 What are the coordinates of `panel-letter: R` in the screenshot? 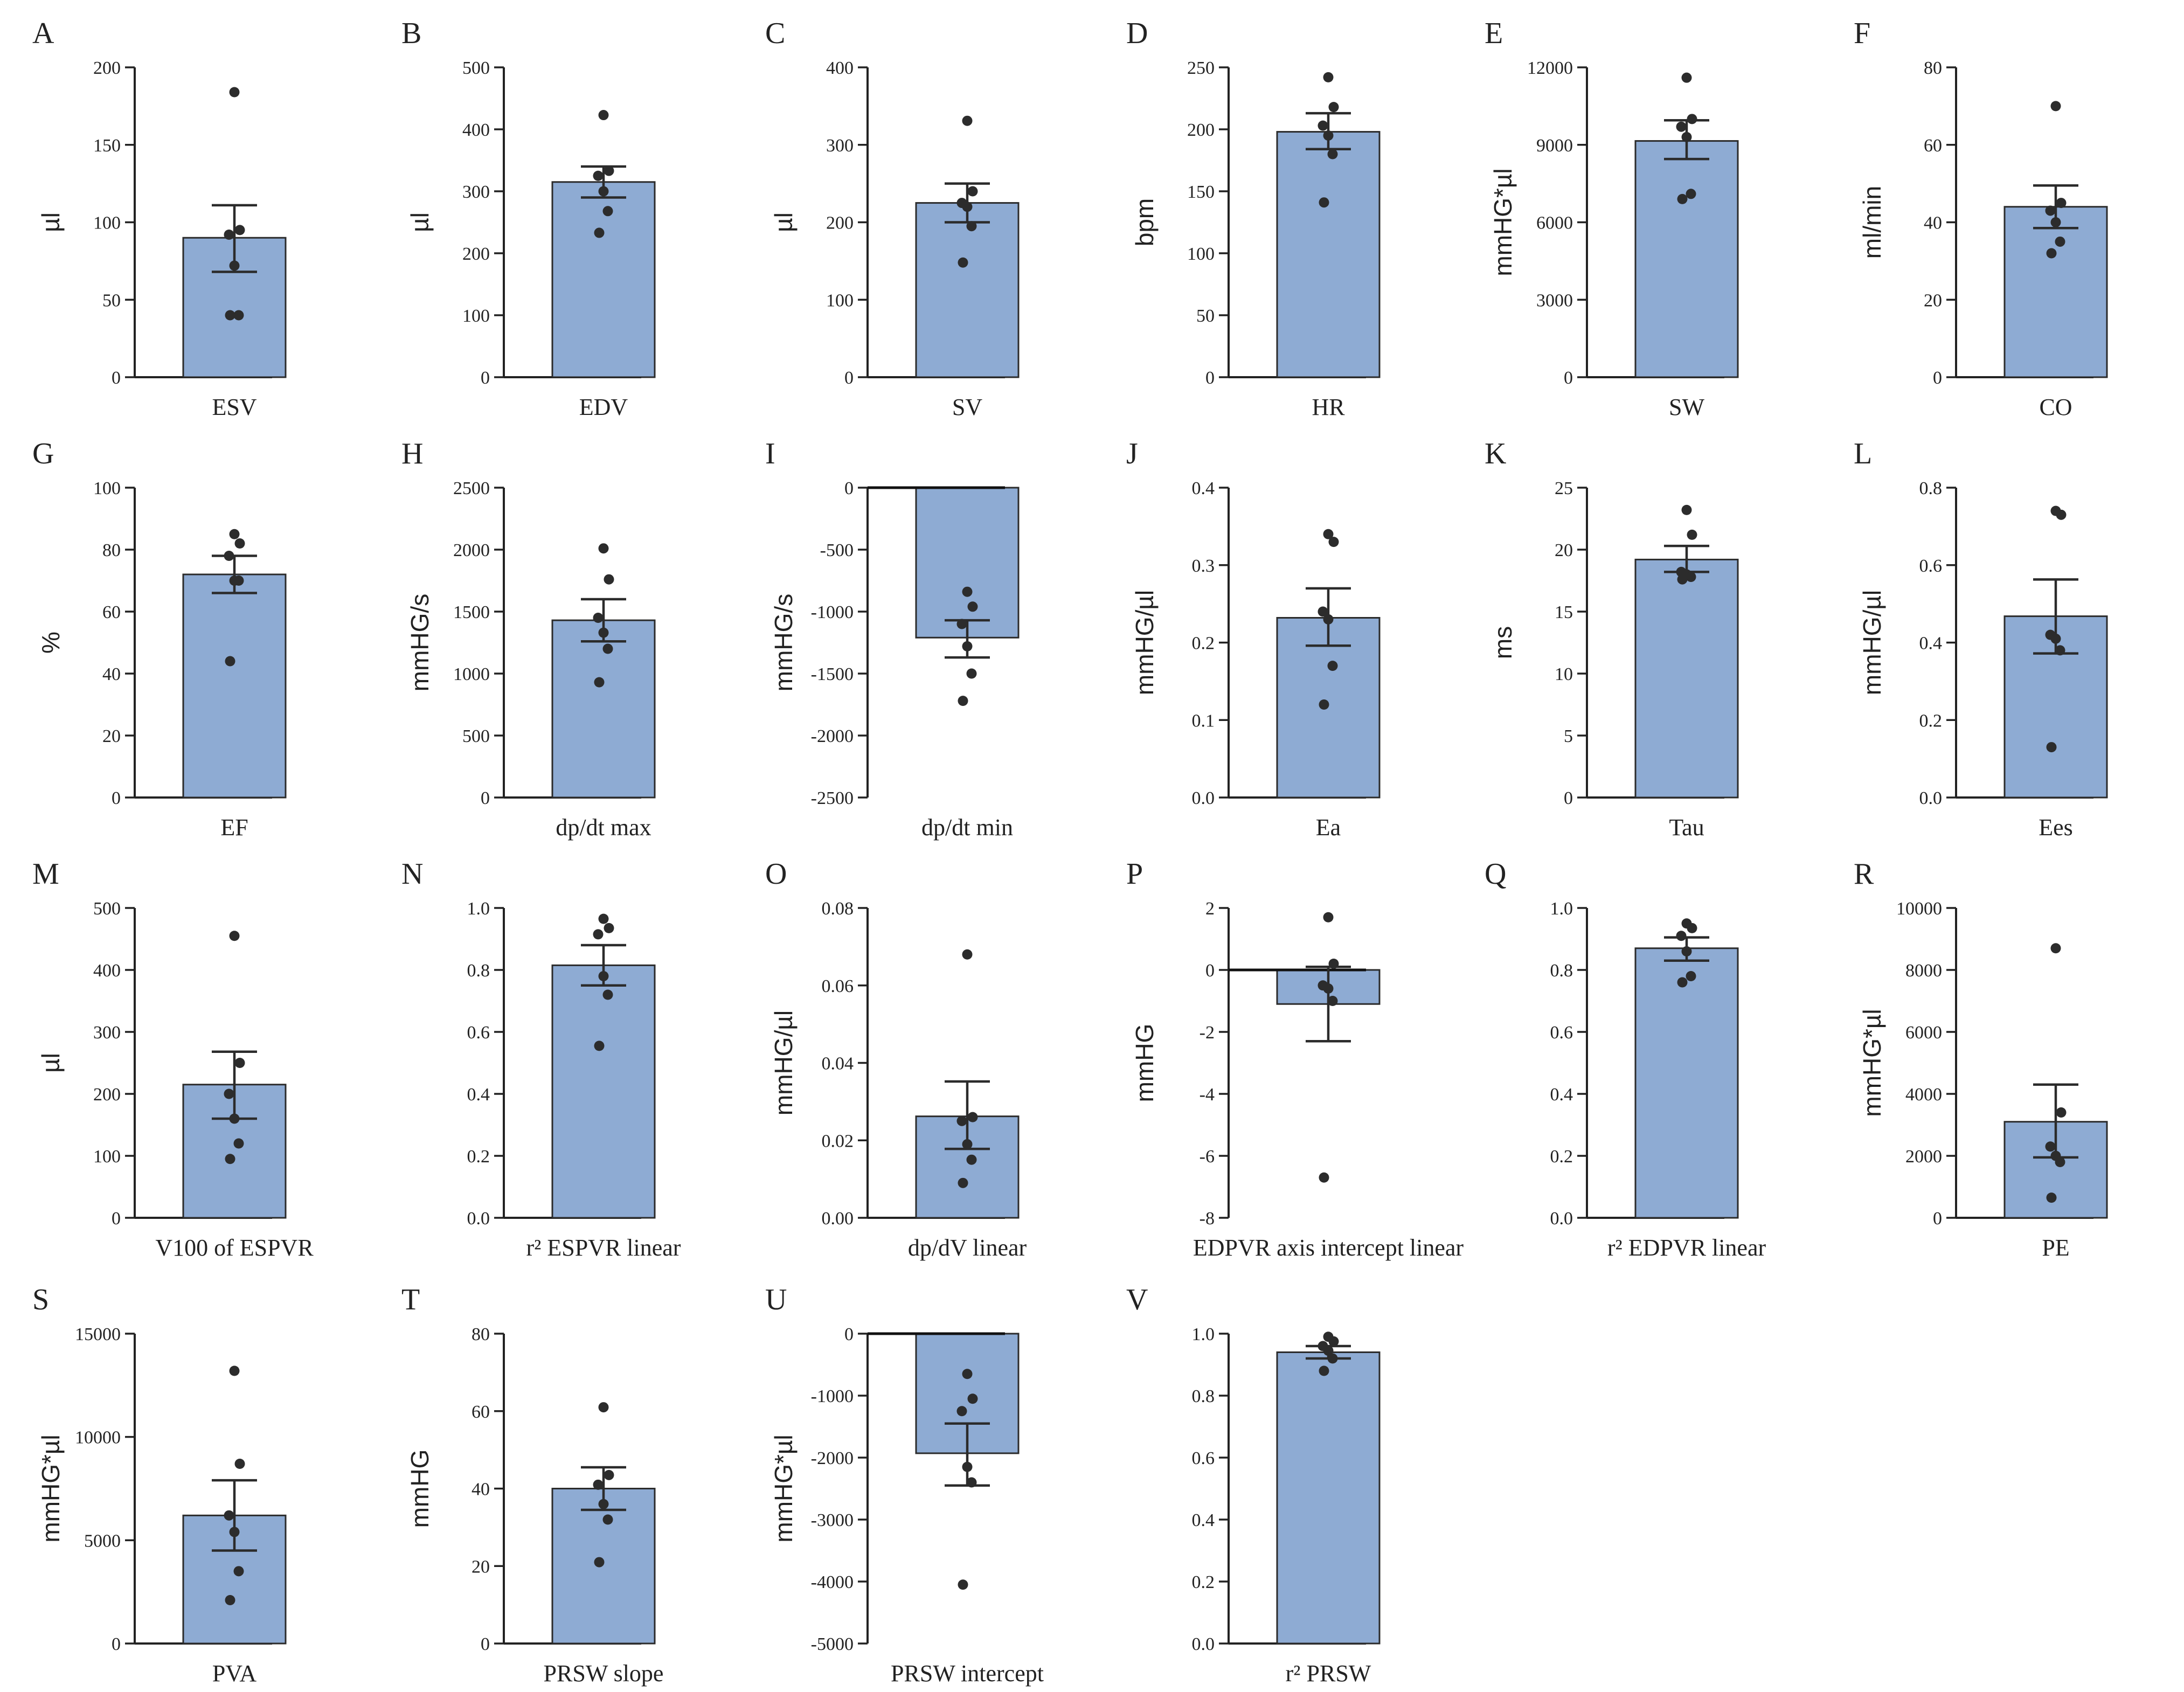 It's located at (1864, 874).